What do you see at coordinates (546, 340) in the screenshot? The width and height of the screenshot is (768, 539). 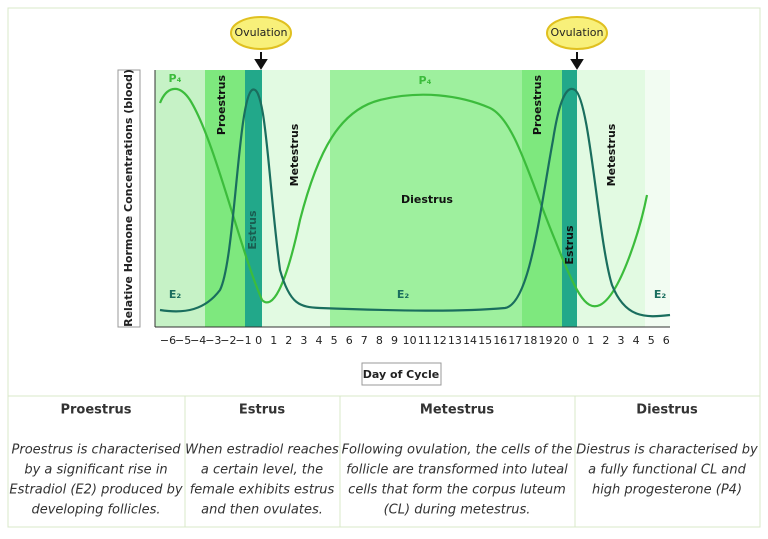 I see `x-tick-label: 19` at bounding box center [546, 340].